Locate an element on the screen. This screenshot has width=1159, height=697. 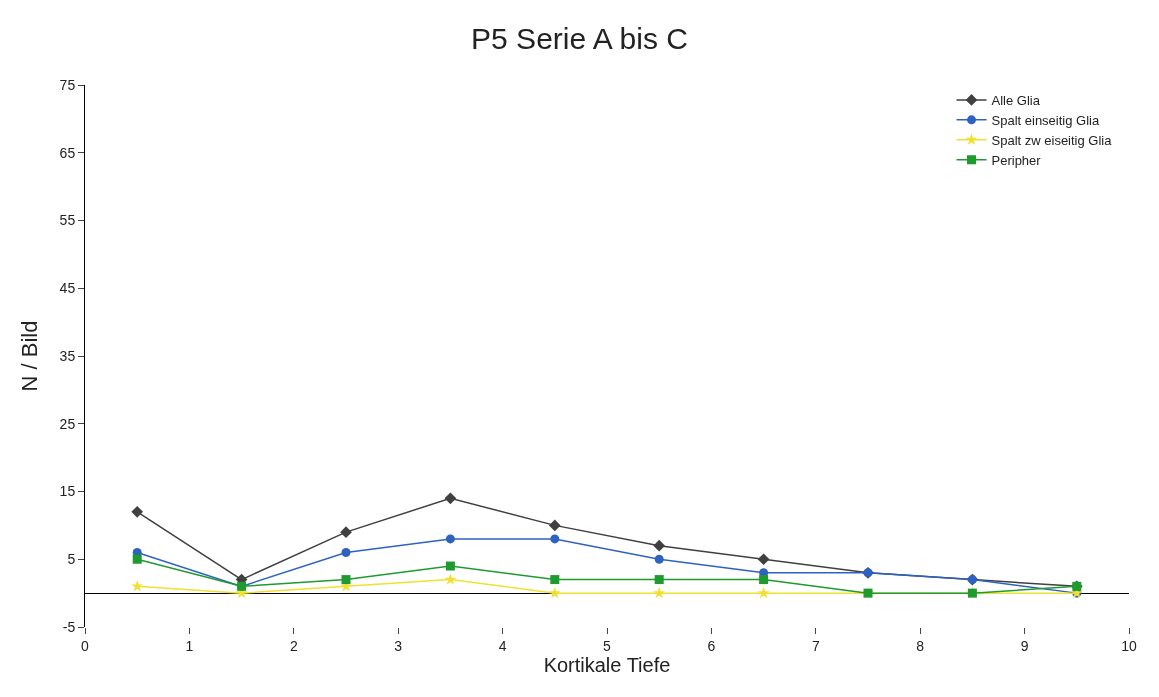
y-tick-label: -5 is located at coordinates (69, 626).